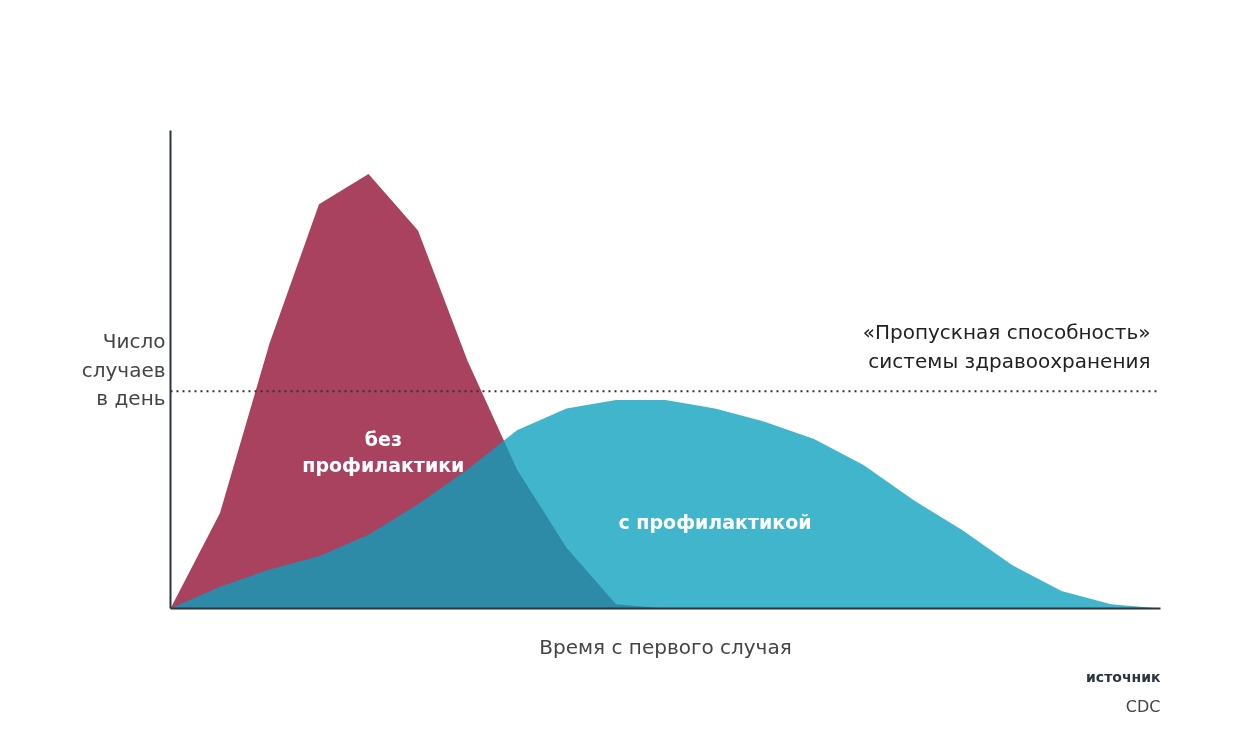  Describe the element at coordinates (1123, 676) in the screenshot. I see `text: источник` at that location.